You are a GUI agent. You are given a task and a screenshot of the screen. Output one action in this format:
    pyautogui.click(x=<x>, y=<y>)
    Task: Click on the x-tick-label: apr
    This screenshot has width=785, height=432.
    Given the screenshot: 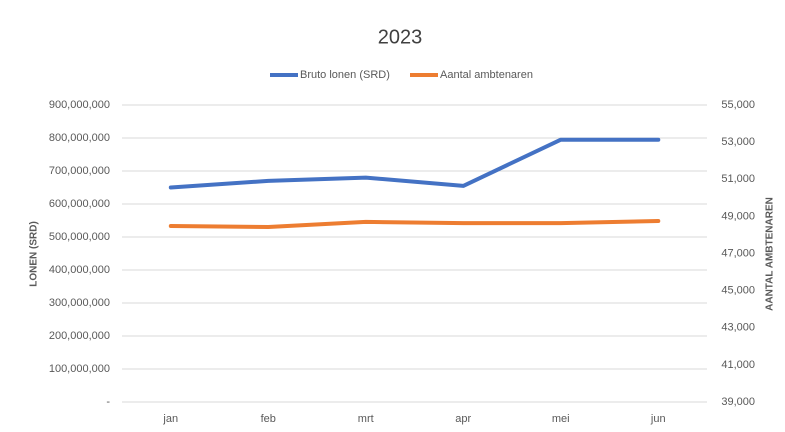 What is the action you would take?
    pyautogui.click(x=463, y=419)
    